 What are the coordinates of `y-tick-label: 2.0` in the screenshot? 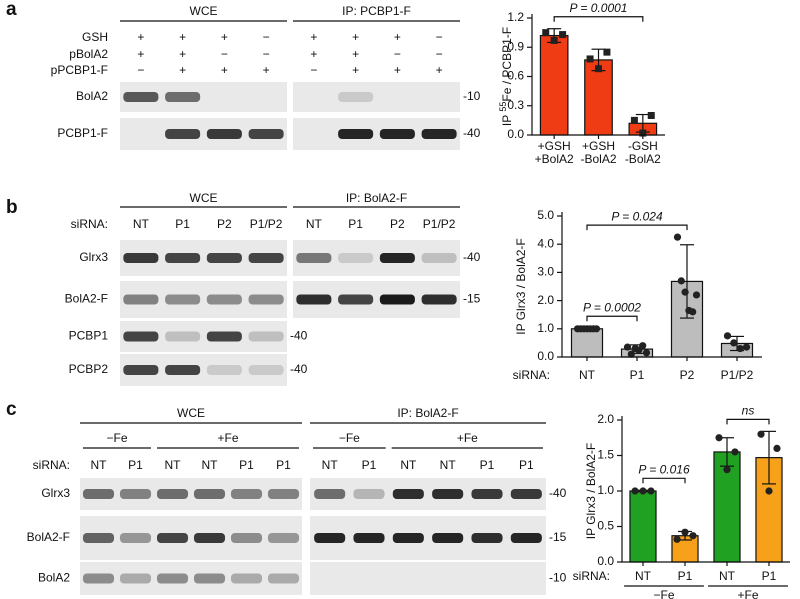 It's located at (605, 419).